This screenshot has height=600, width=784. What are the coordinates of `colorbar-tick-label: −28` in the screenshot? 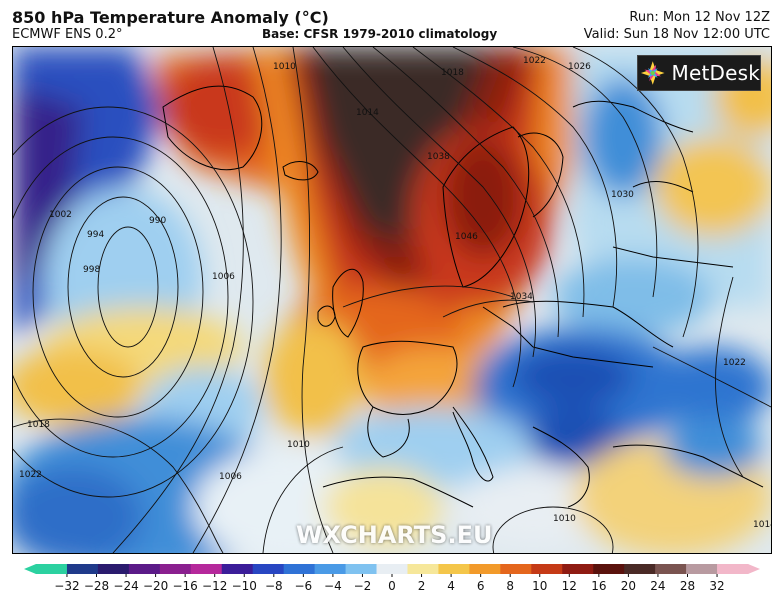 It's located at (96, 586).